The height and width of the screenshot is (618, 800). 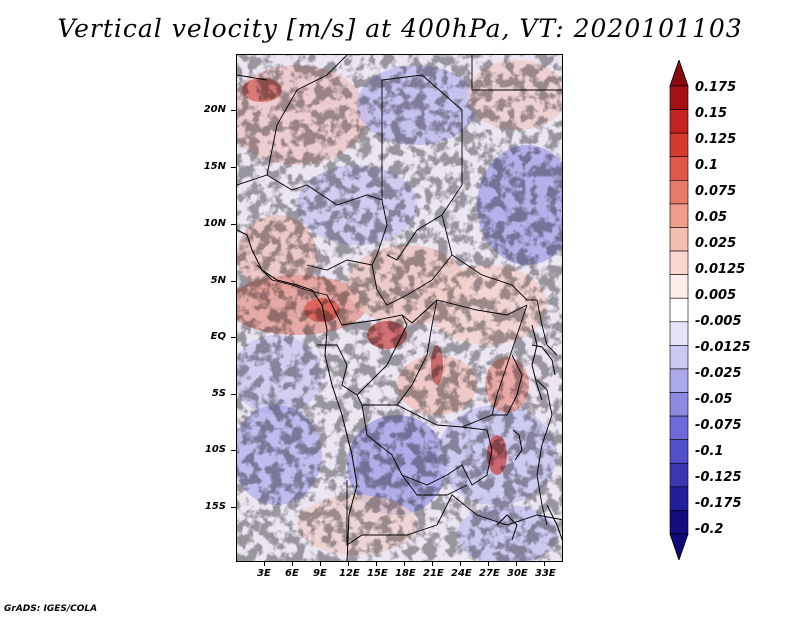 What do you see at coordinates (707, 165) in the screenshot?
I see `colorbar-label: 0.1` at bounding box center [707, 165].